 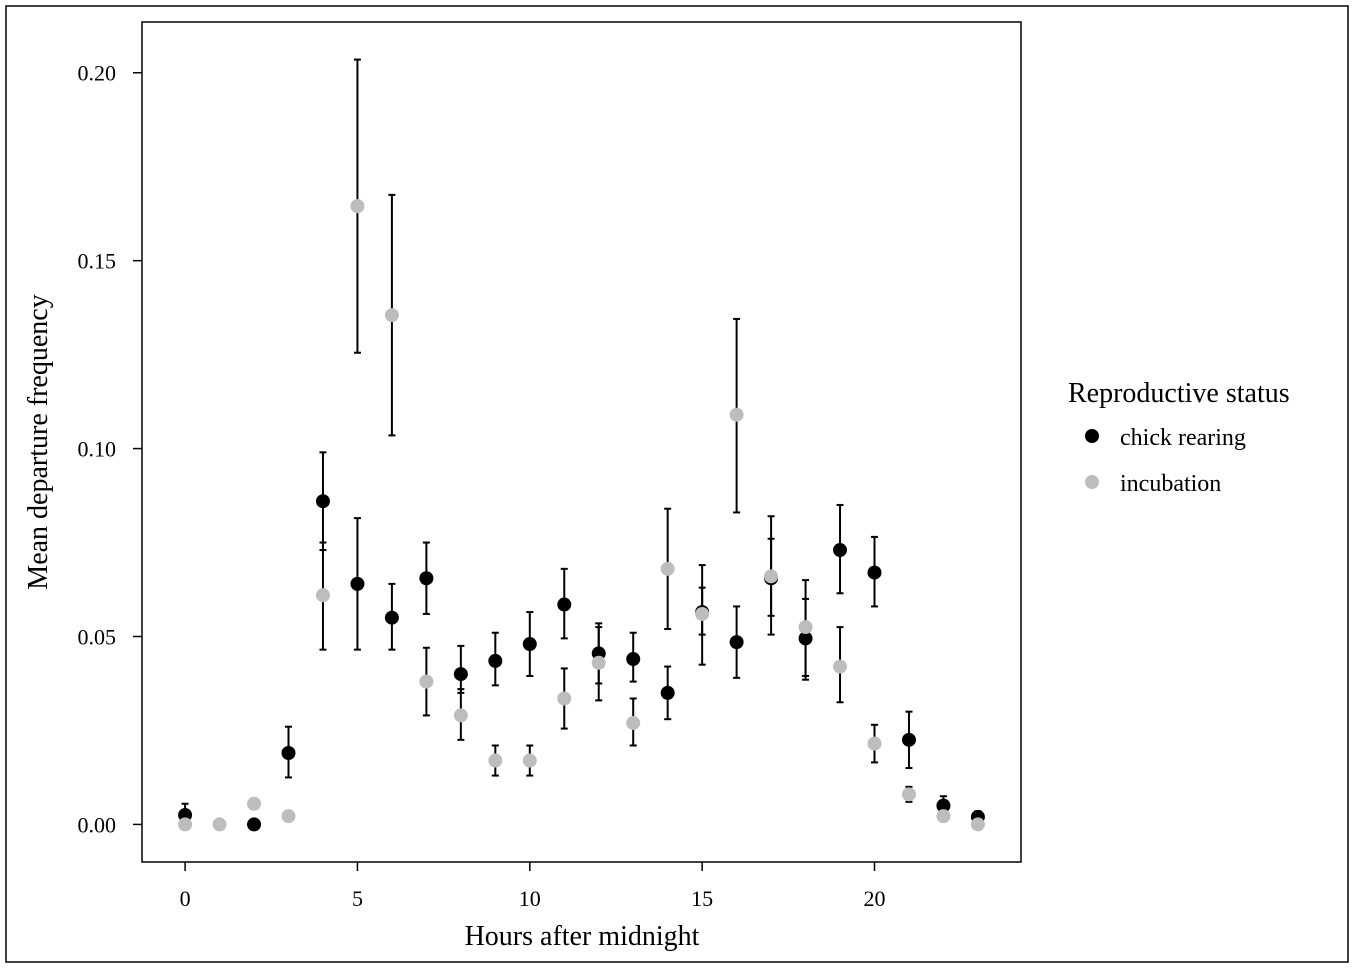 I want to click on legend-label-incubation: incubation, so click(x=1170, y=484).